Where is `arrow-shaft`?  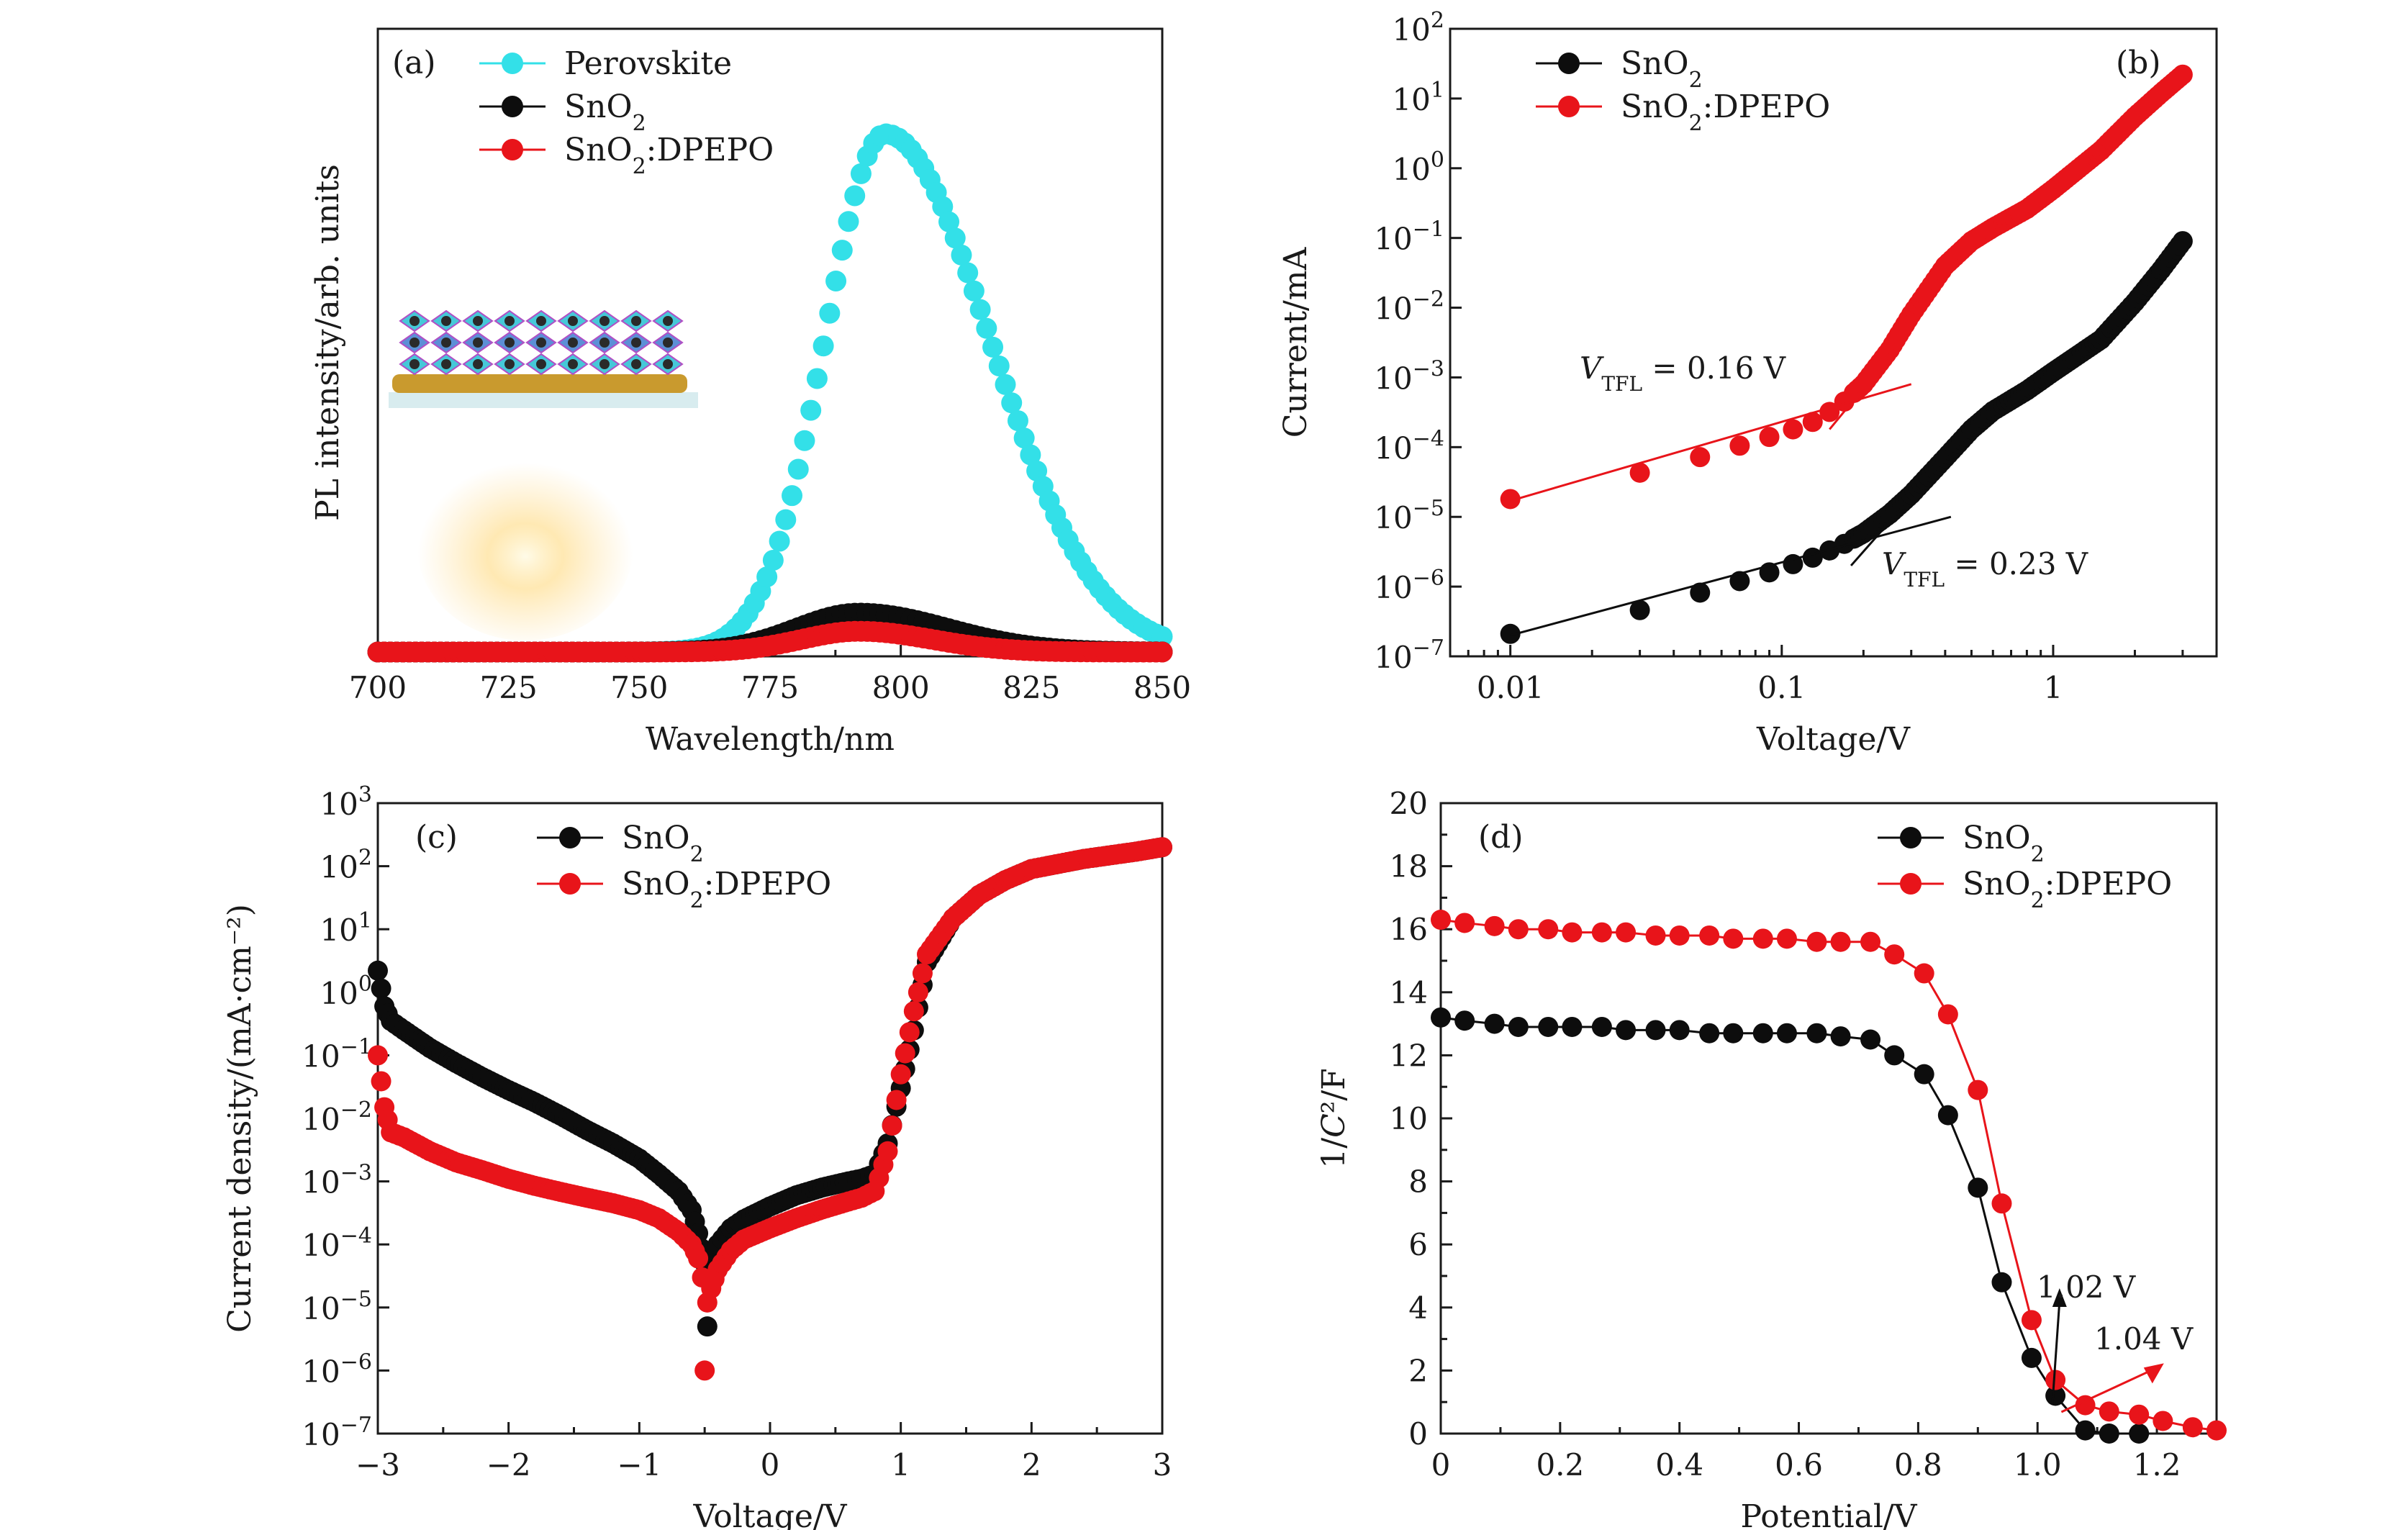
arrow-shaft is located at coordinates (2106, 1391).